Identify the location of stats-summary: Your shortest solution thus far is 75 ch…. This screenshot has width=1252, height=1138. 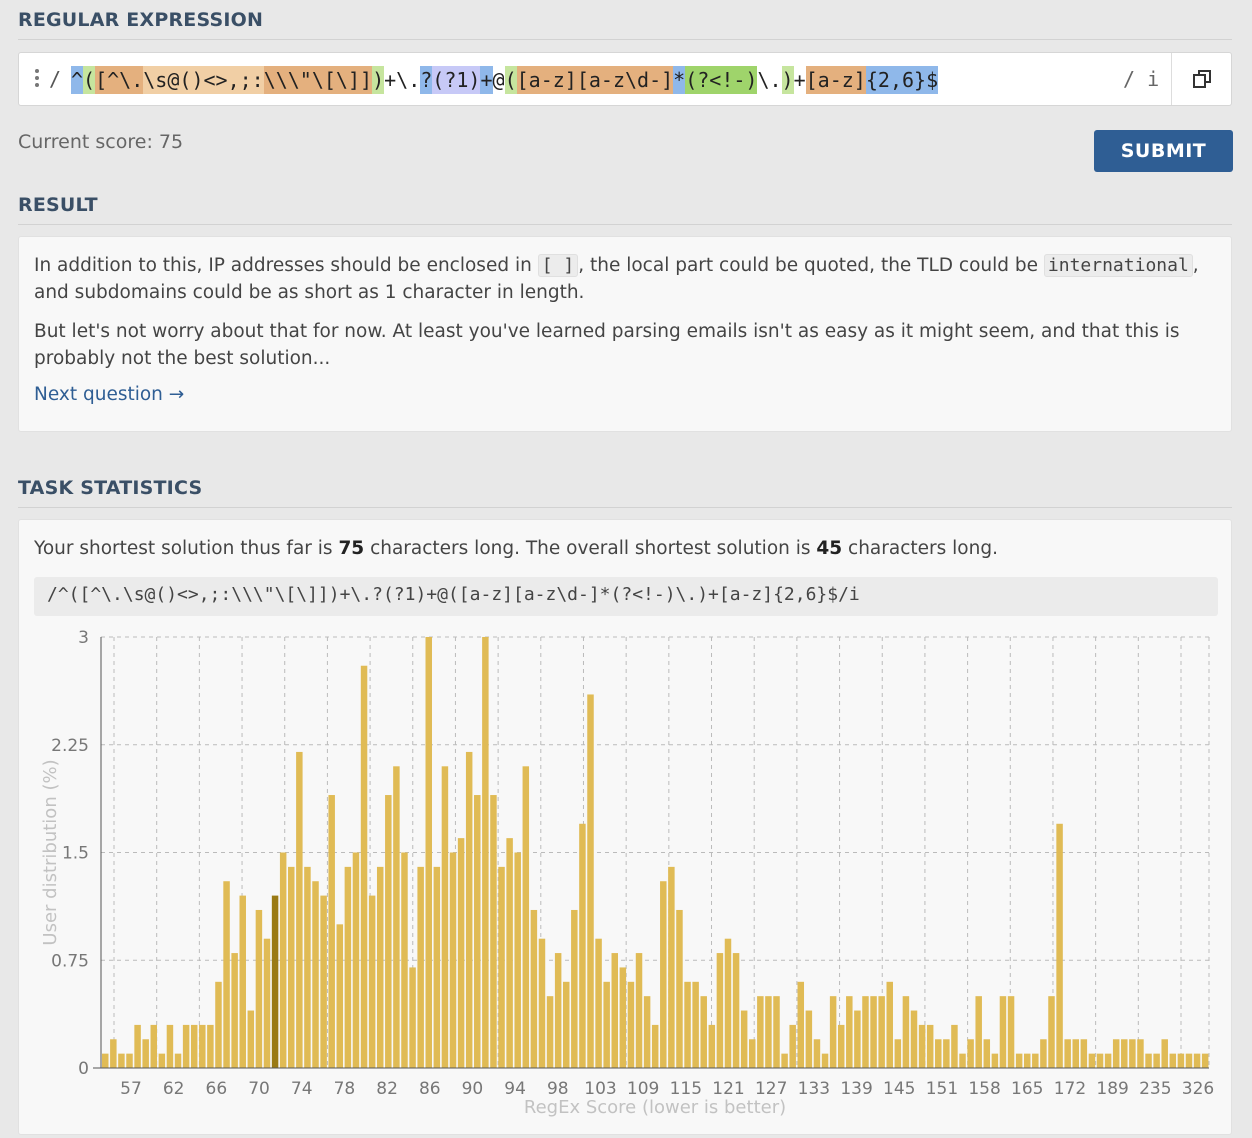
(625, 549).